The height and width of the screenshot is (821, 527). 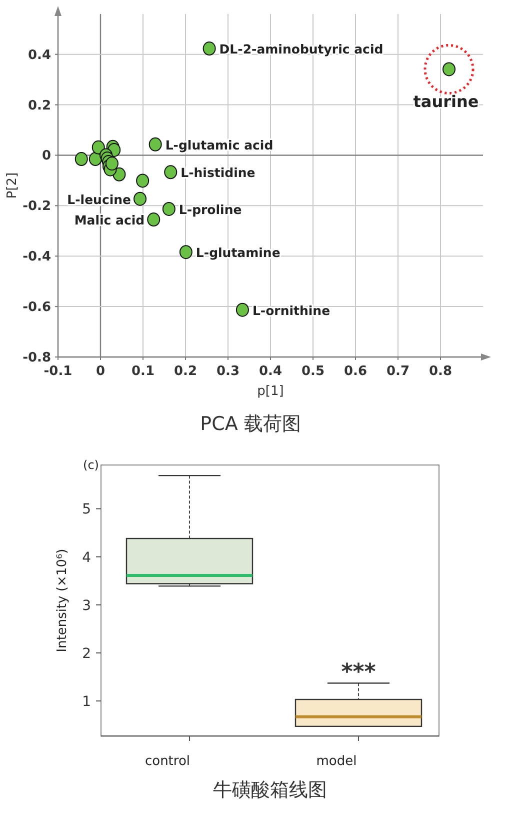 I want to click on x-axis-title: p[1], so click(x=270, y=391).